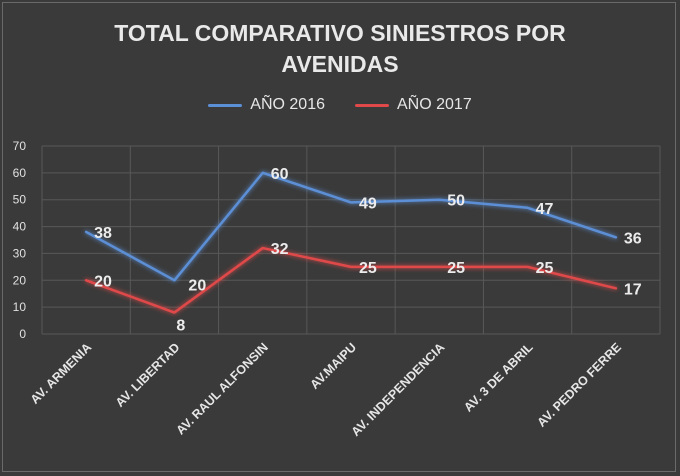  I want to click on y-tick-label: 20, so click(20, 280).